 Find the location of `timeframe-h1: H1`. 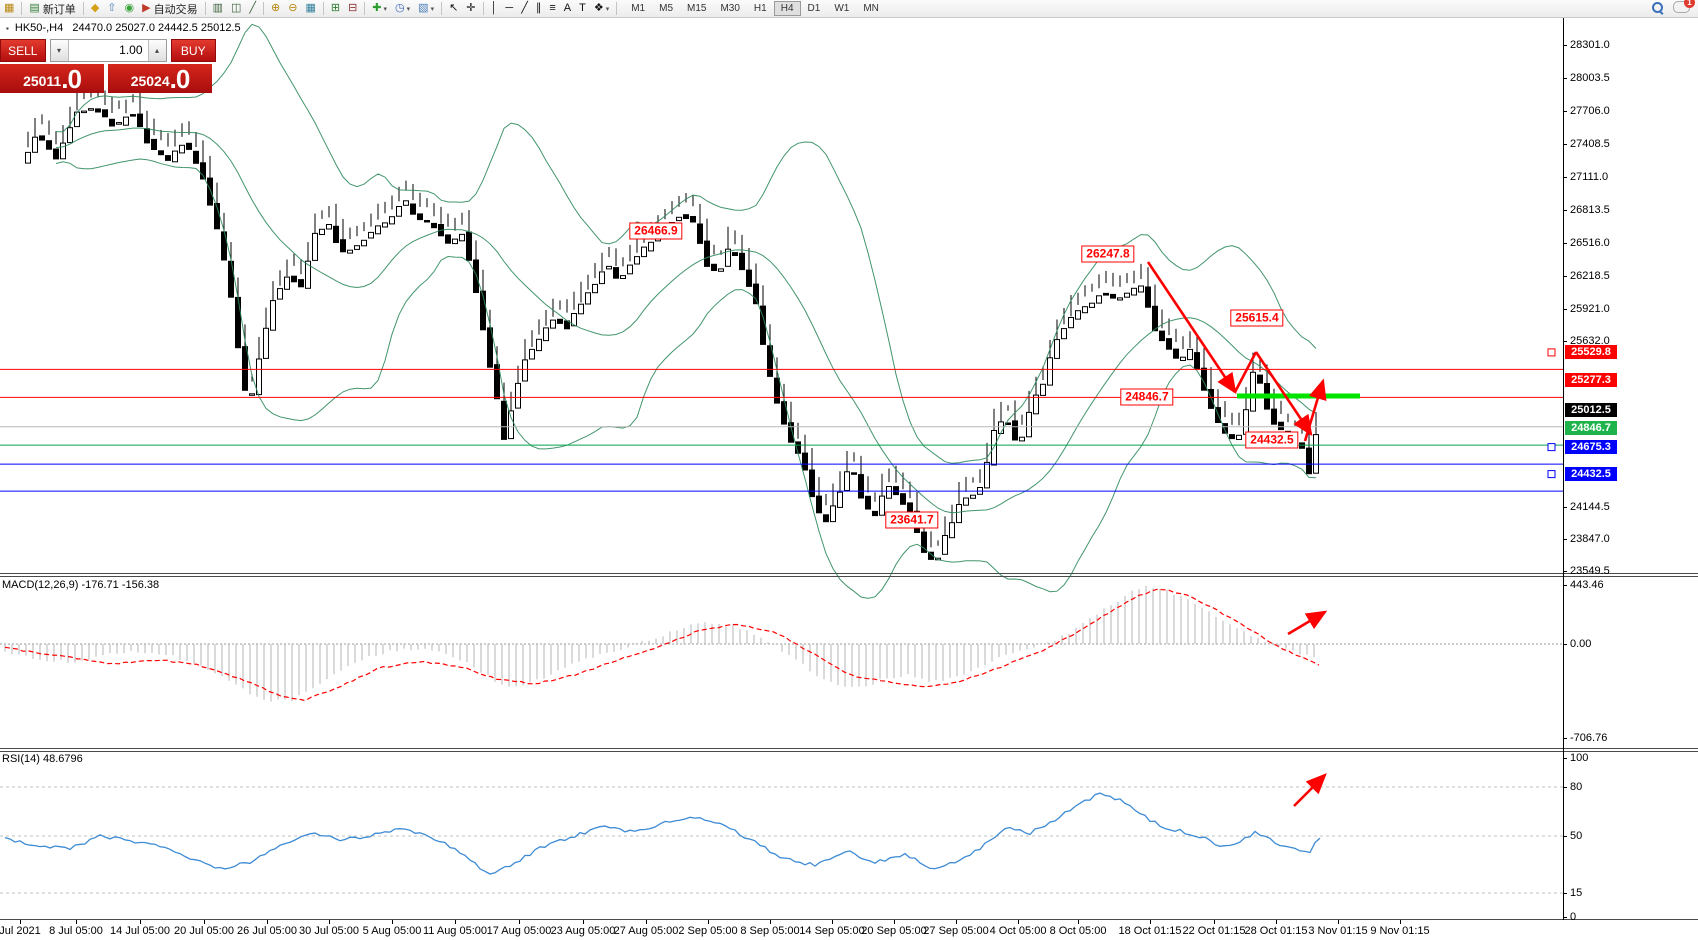

timeframe-h1: H1 is located at coordinates (760, 8).